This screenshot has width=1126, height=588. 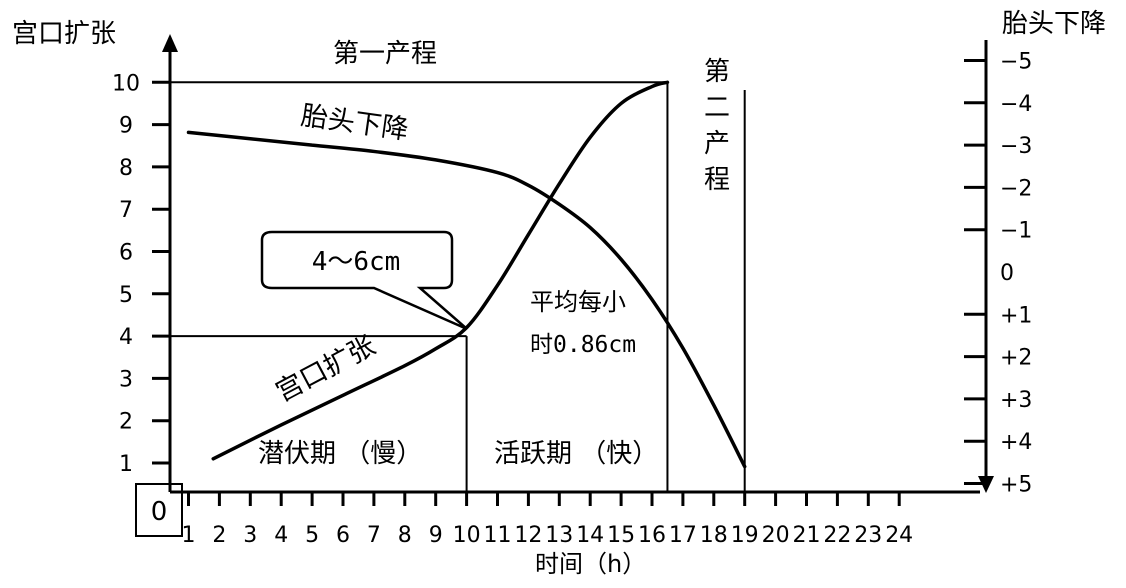 I want to click on x-tick-label: 13, so click(x=559, y=535).